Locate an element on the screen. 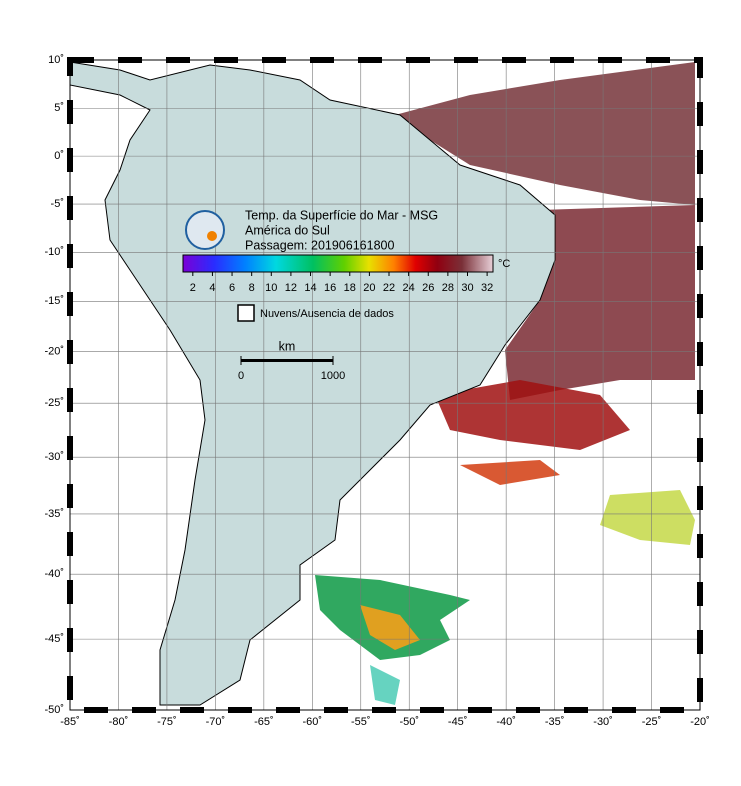 This screenshot has height=786, width=741. legend-label: Nuvens/Ausencia de dados is located at coordinates (327, 314).